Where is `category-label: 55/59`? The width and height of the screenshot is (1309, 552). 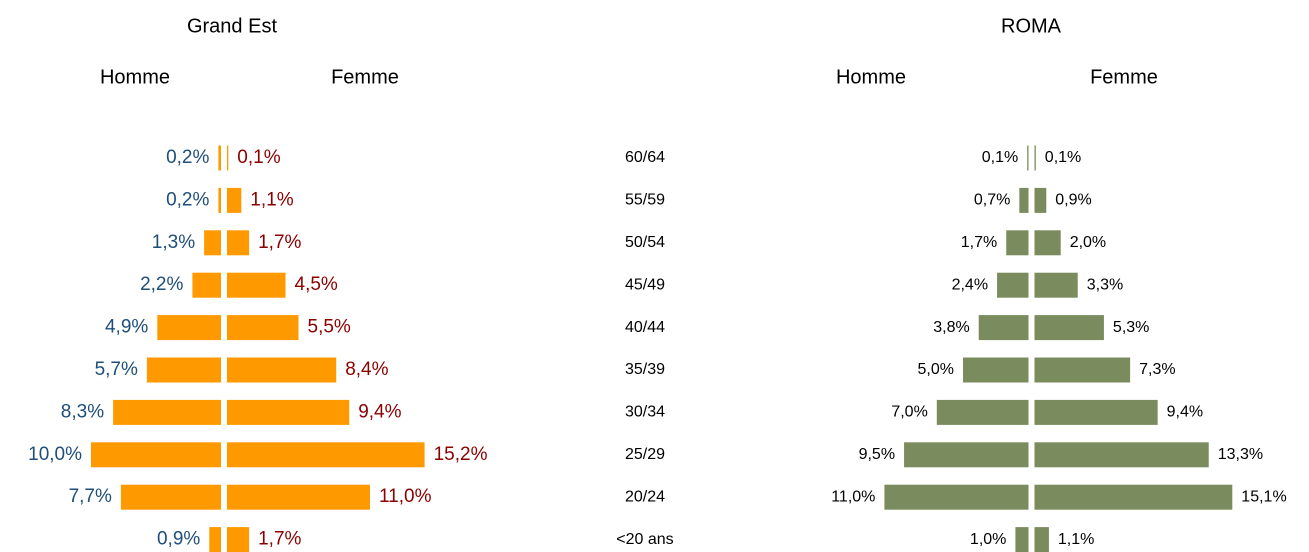
category-label: 55/59 is located at coordinates (645, 200).